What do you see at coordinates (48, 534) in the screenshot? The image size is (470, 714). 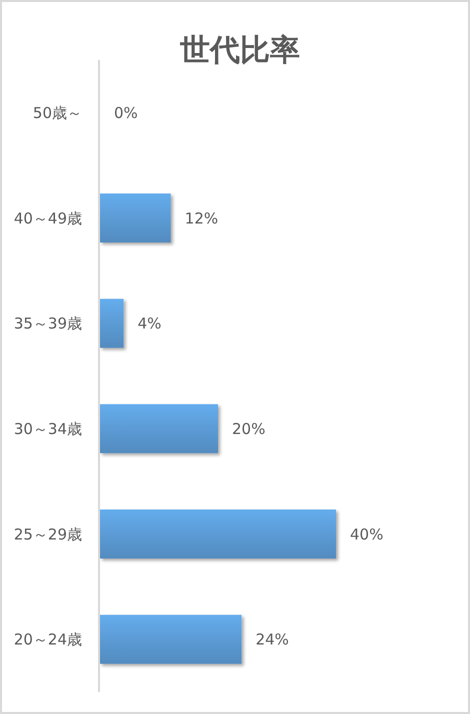 I see `y-tick-label: 25～29歳` at bounding box center [48, 534].